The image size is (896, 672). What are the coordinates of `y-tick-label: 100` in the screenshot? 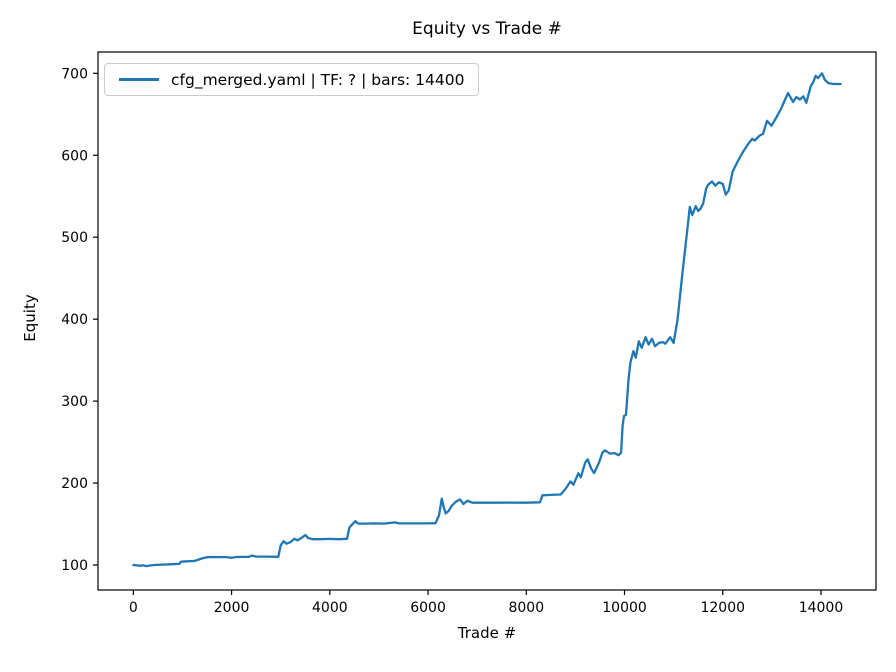 It's located at (74, 566).